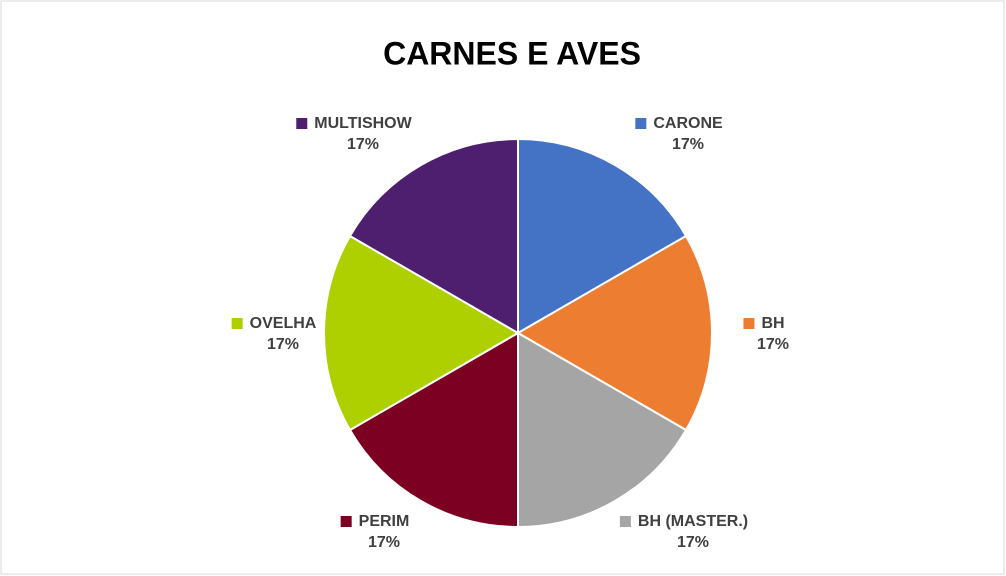 This screenshot has width=1006, height=576. Describe the element at coordinates (512, 53) in the screenshot. I see `chart-title: CARNES E AVES` at that location.